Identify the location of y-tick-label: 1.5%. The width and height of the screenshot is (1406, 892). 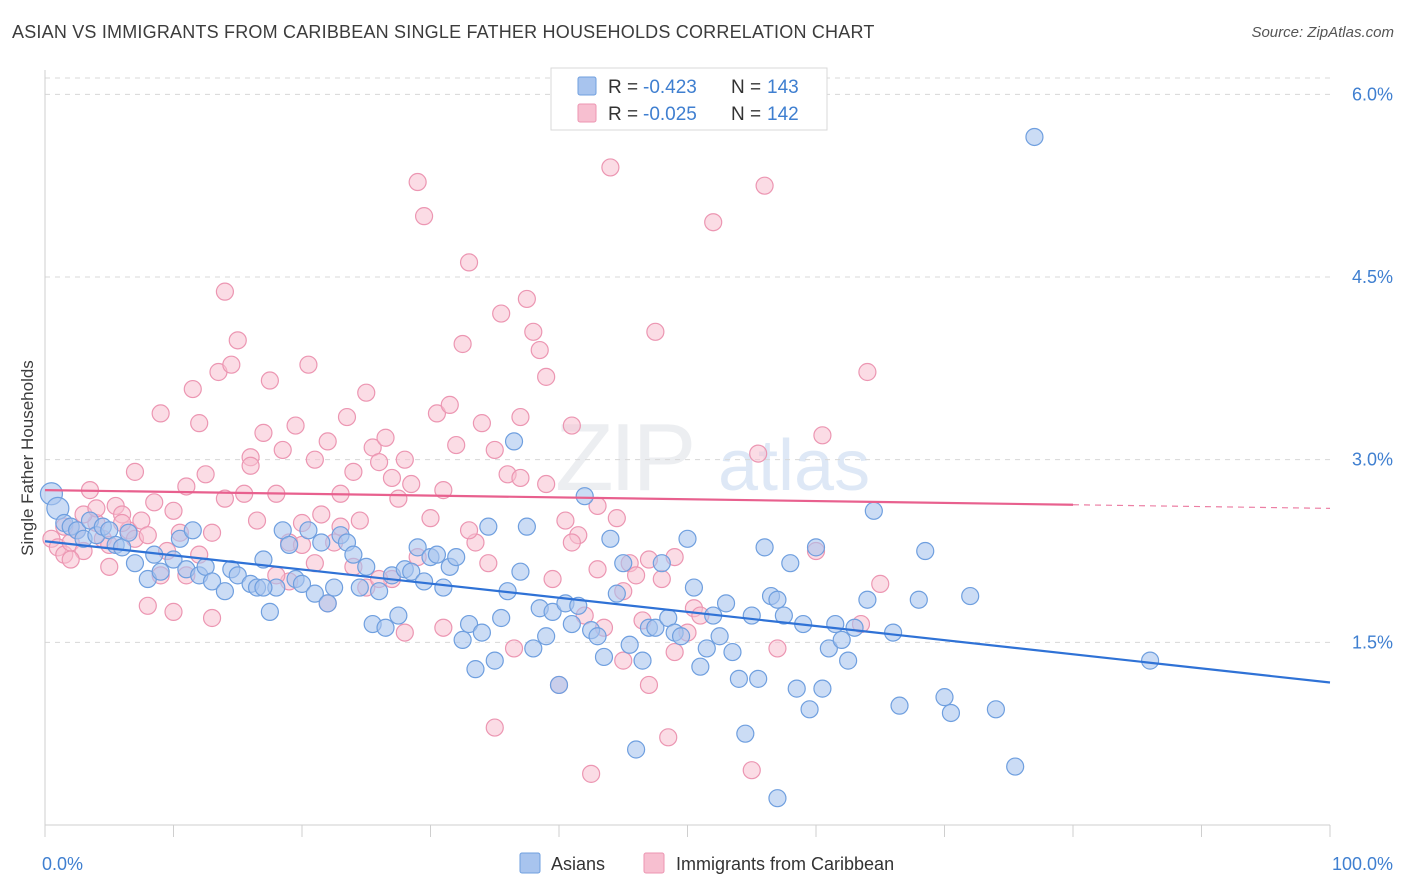
(1372, 642).